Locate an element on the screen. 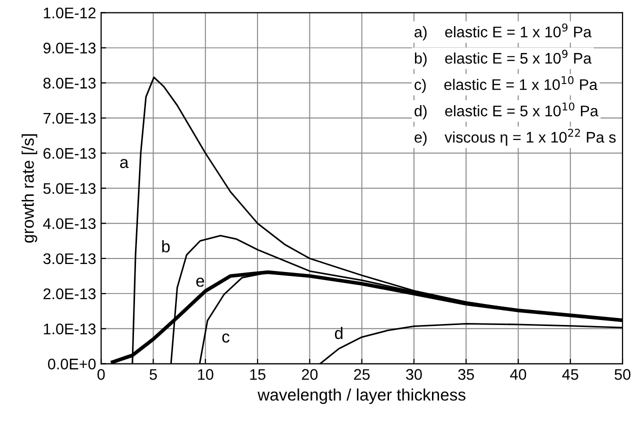 This screenshot has width=632, height=423. y-tick-label: 2.0E-13 is located at coordinates (70, 294).